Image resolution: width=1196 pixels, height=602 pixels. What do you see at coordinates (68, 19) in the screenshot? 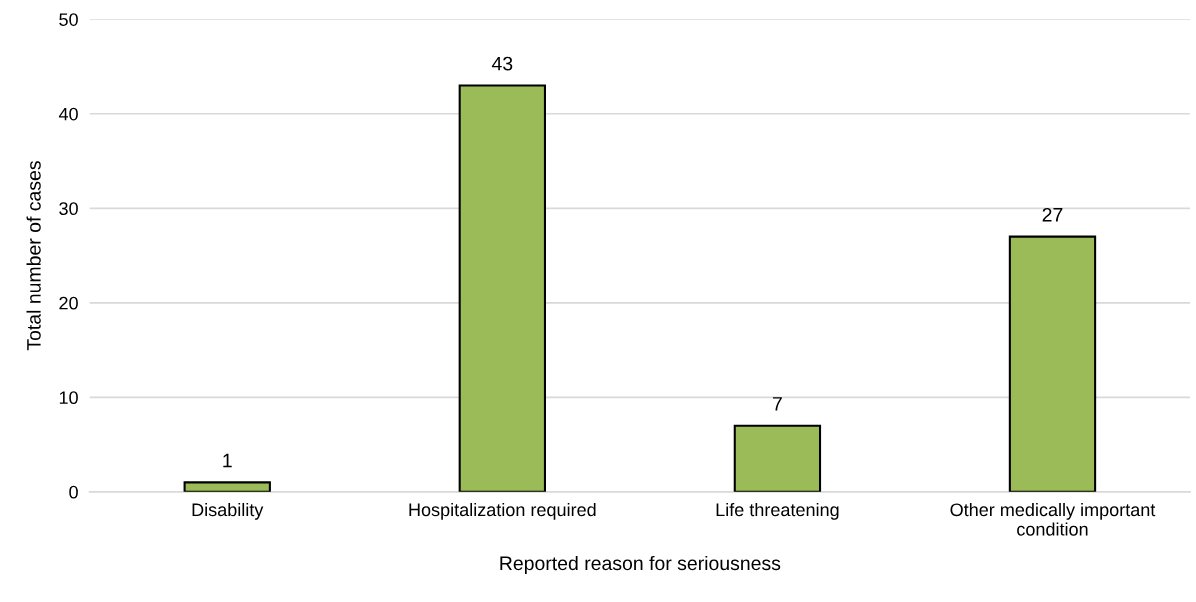
I see `y-tick-label: 50` at bounding box center [68, 19].